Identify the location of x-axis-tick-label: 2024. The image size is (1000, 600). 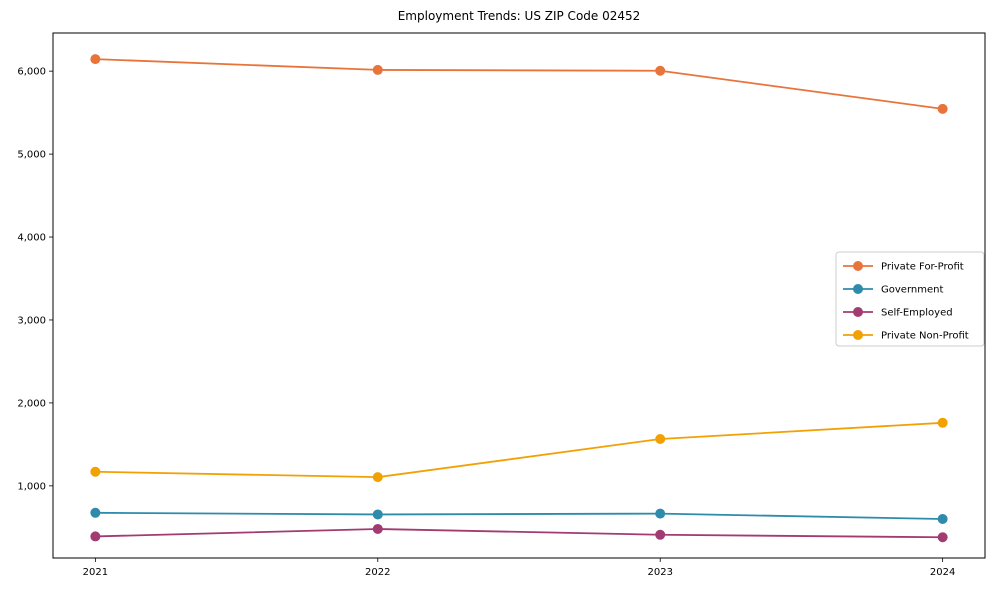
(942, 572).